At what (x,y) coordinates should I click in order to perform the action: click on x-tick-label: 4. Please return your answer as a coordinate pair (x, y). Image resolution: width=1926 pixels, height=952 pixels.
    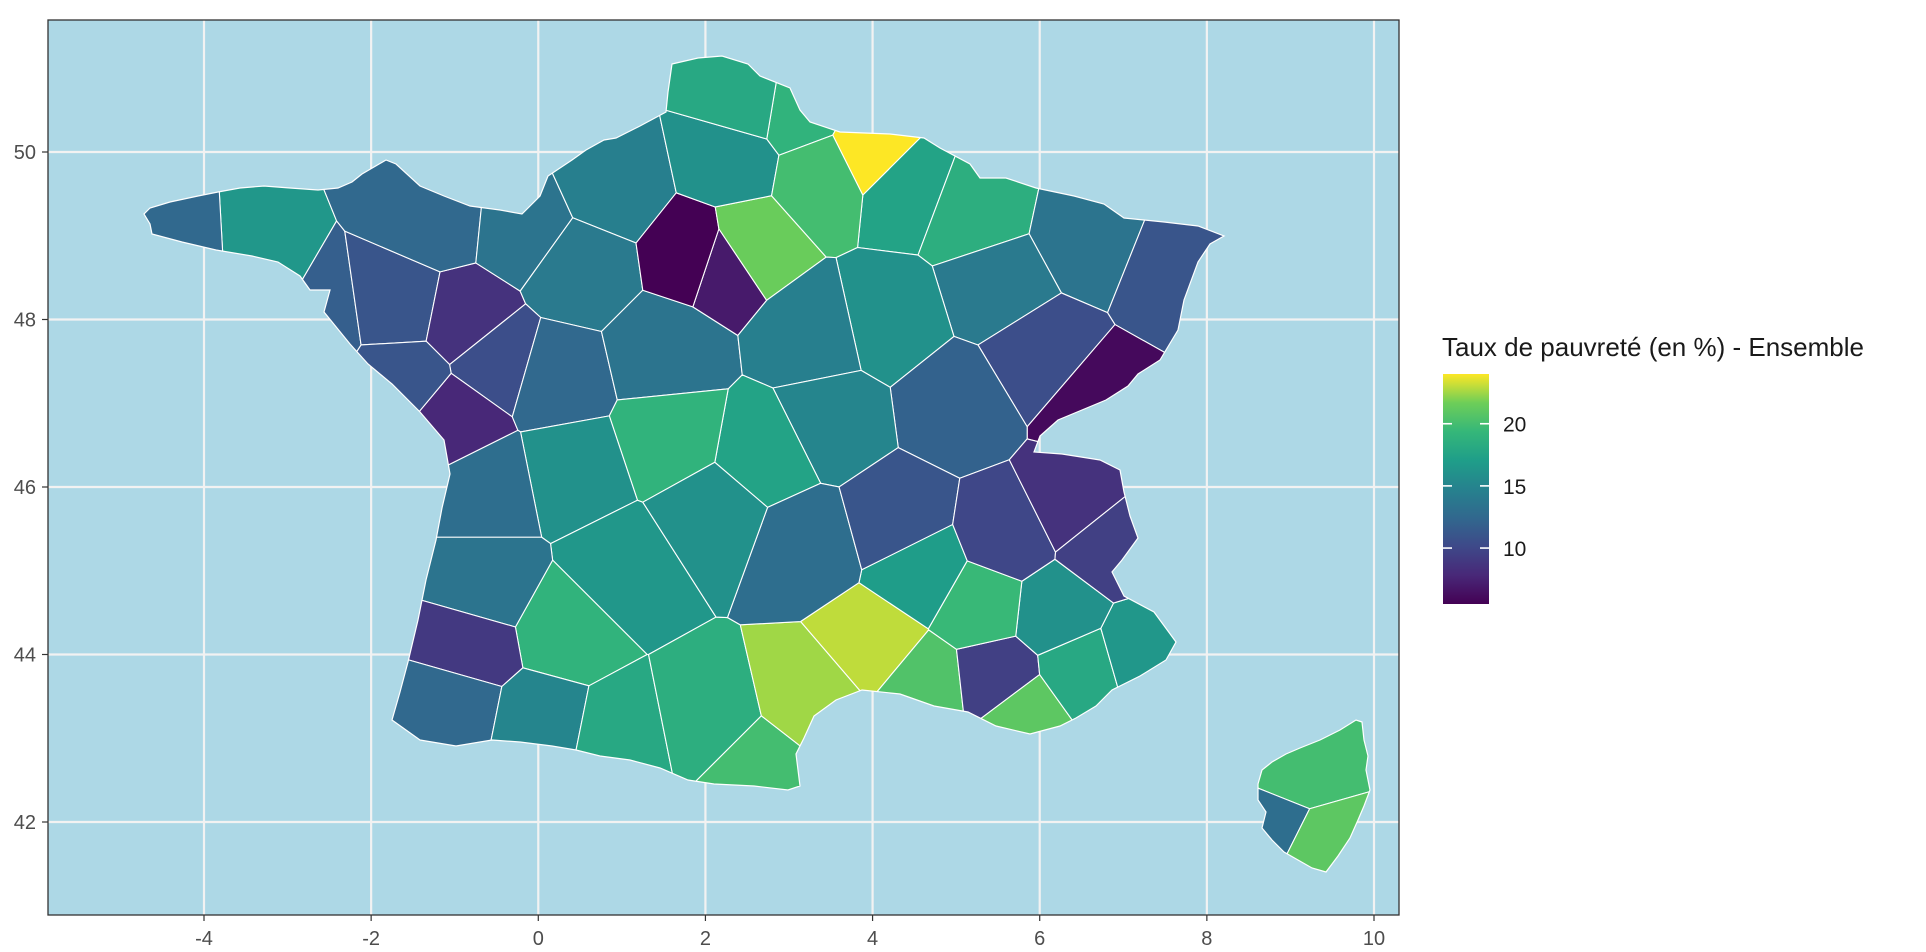
    Looking at the image, I should click on (872, 939).